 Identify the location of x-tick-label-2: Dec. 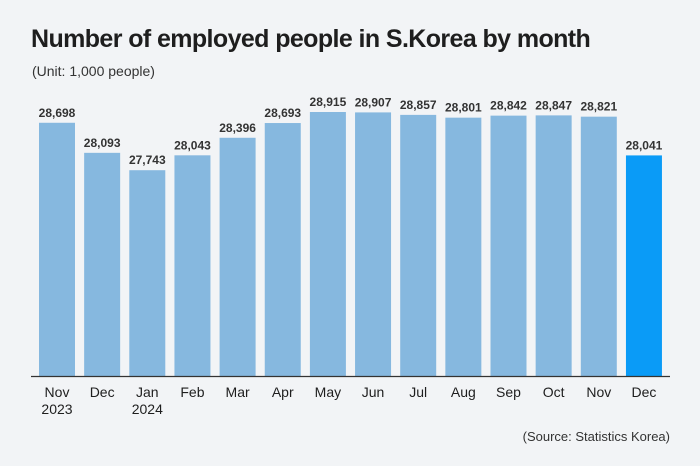
(102, 392).